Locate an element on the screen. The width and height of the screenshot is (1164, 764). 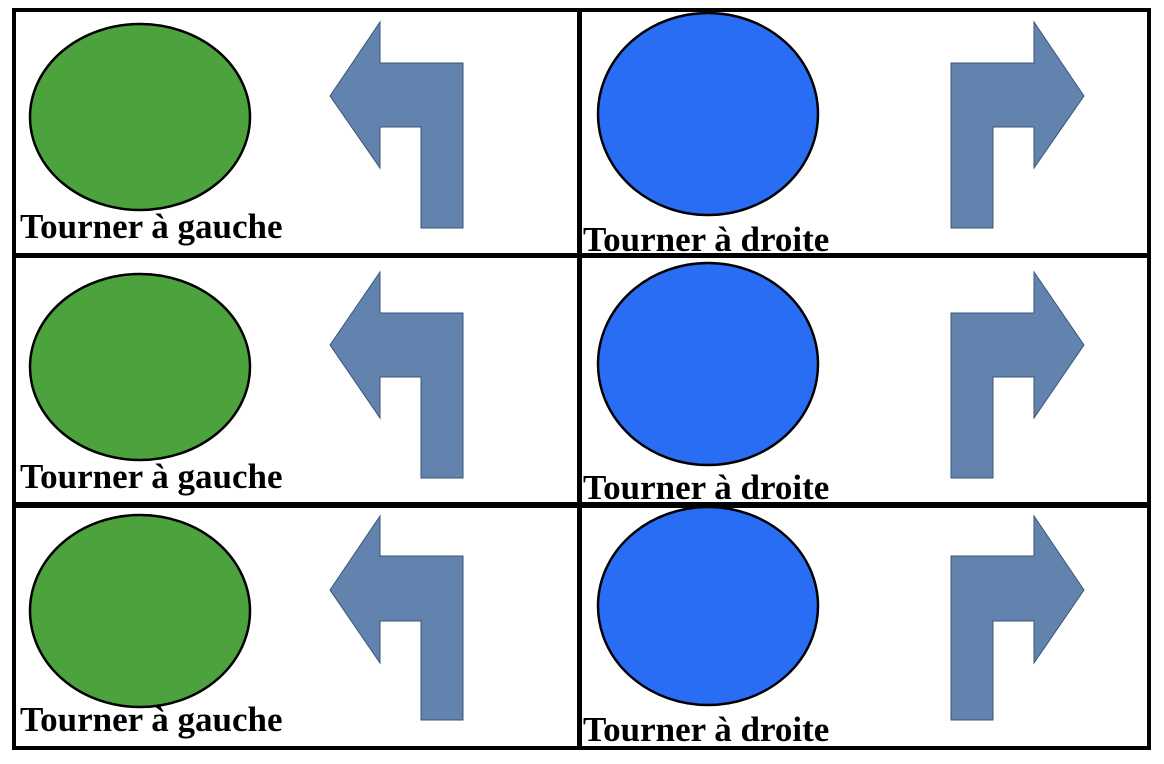
outer-border-right is located at coordinates (1149, 379).